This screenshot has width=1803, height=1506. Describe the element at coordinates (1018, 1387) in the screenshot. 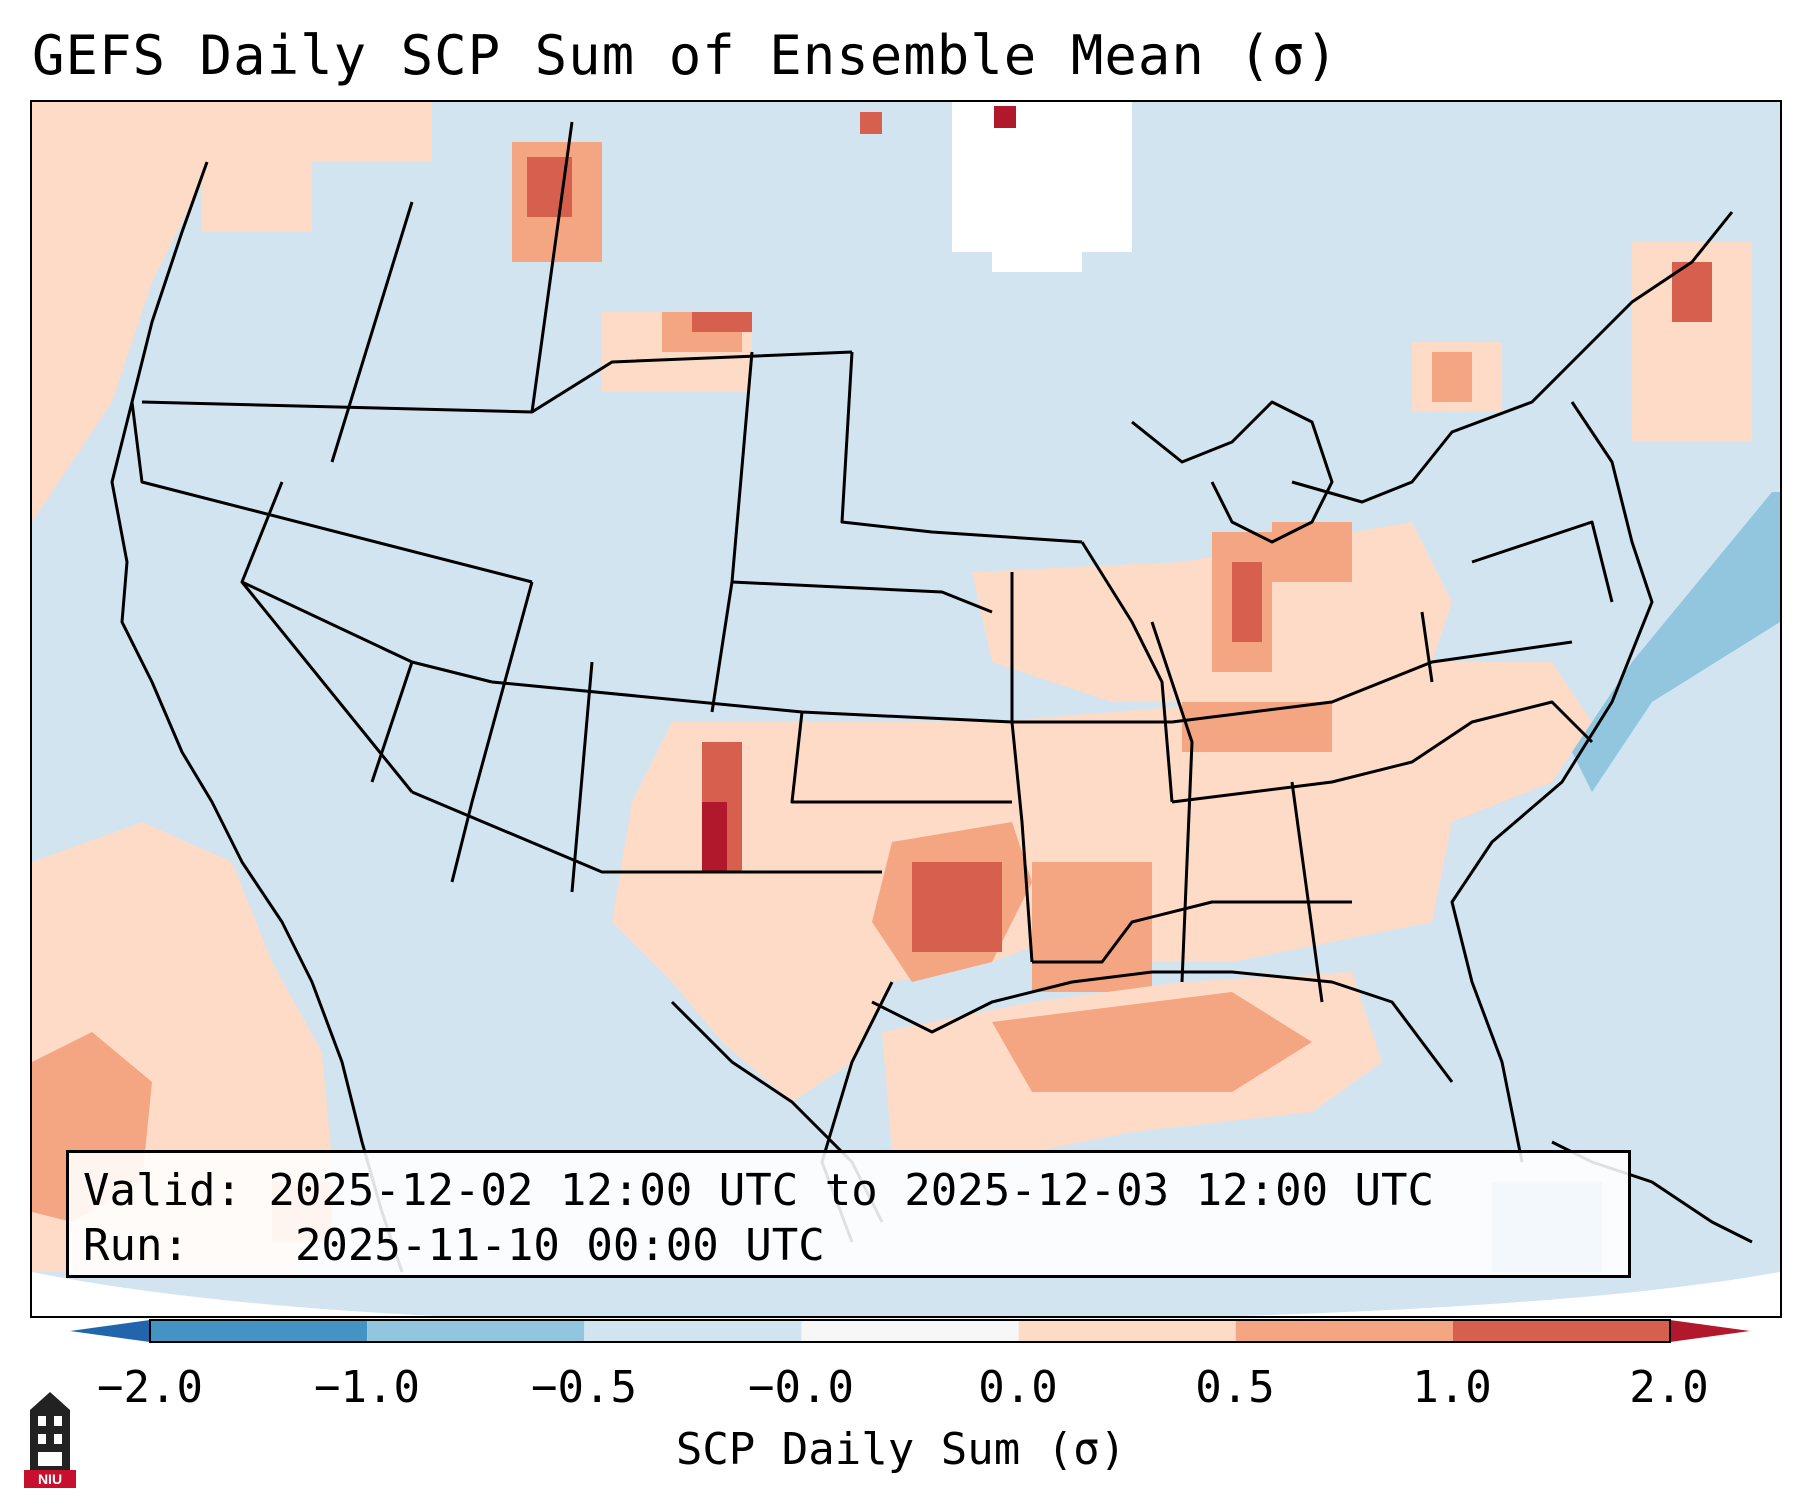

I see `colorbar-tick: 0.0` at that location.